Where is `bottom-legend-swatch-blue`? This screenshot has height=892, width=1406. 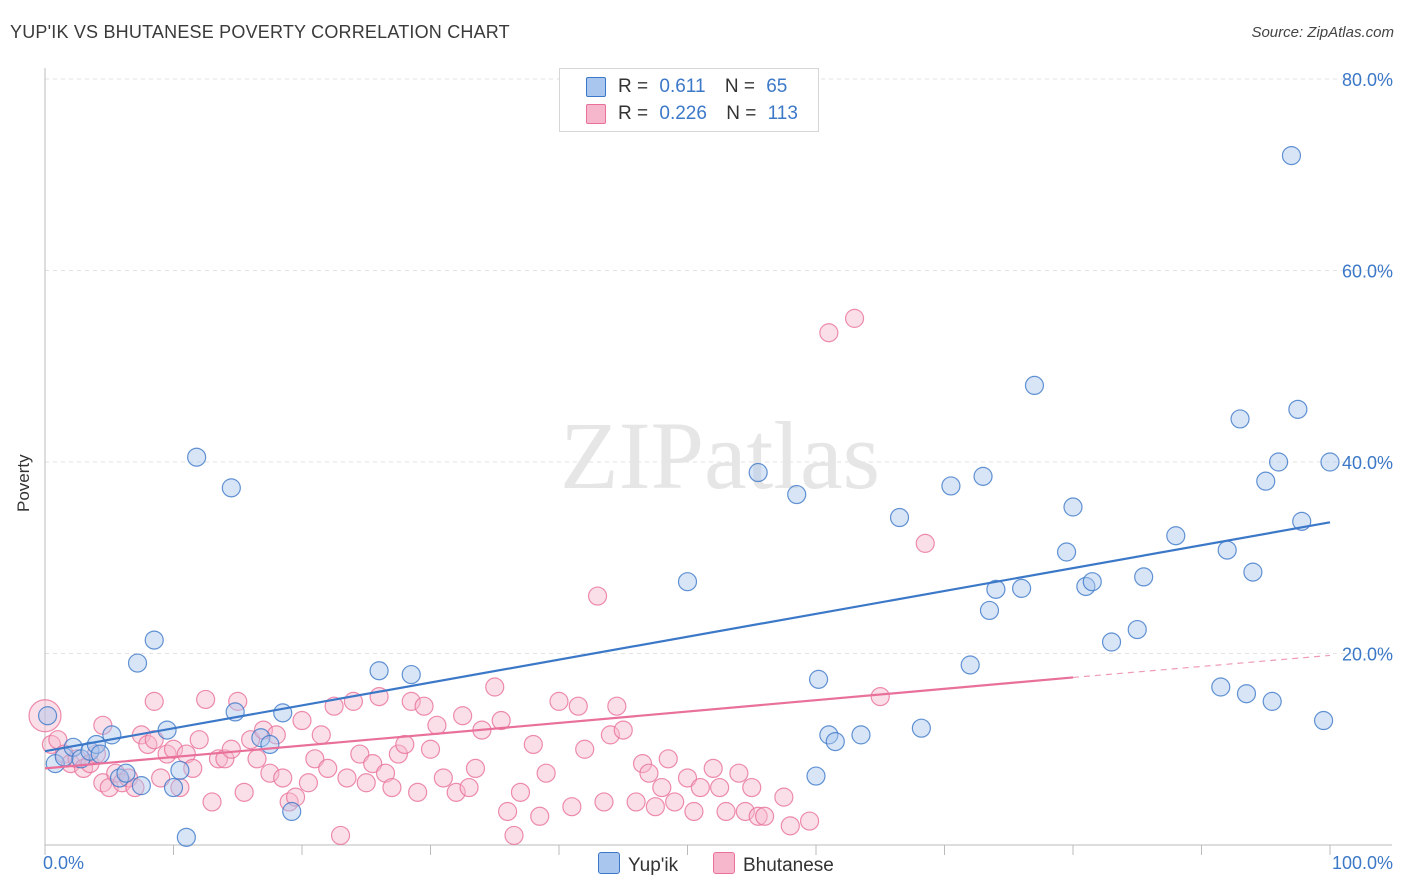
bottom-legend-swatch-blue is located at coordinates (609, 863).